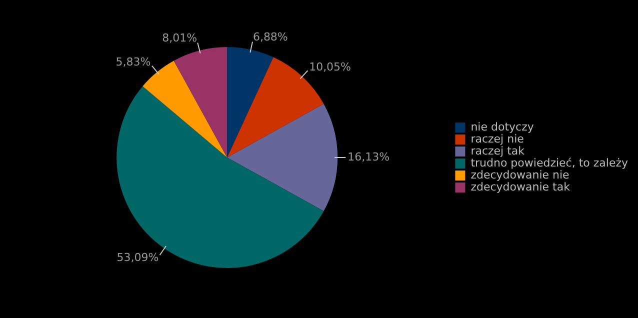 This screenshot has height=318, width=638. Describe the element at coordinates (330, 67) in the screenshot. I see `data-label: 10,05%` at that location.